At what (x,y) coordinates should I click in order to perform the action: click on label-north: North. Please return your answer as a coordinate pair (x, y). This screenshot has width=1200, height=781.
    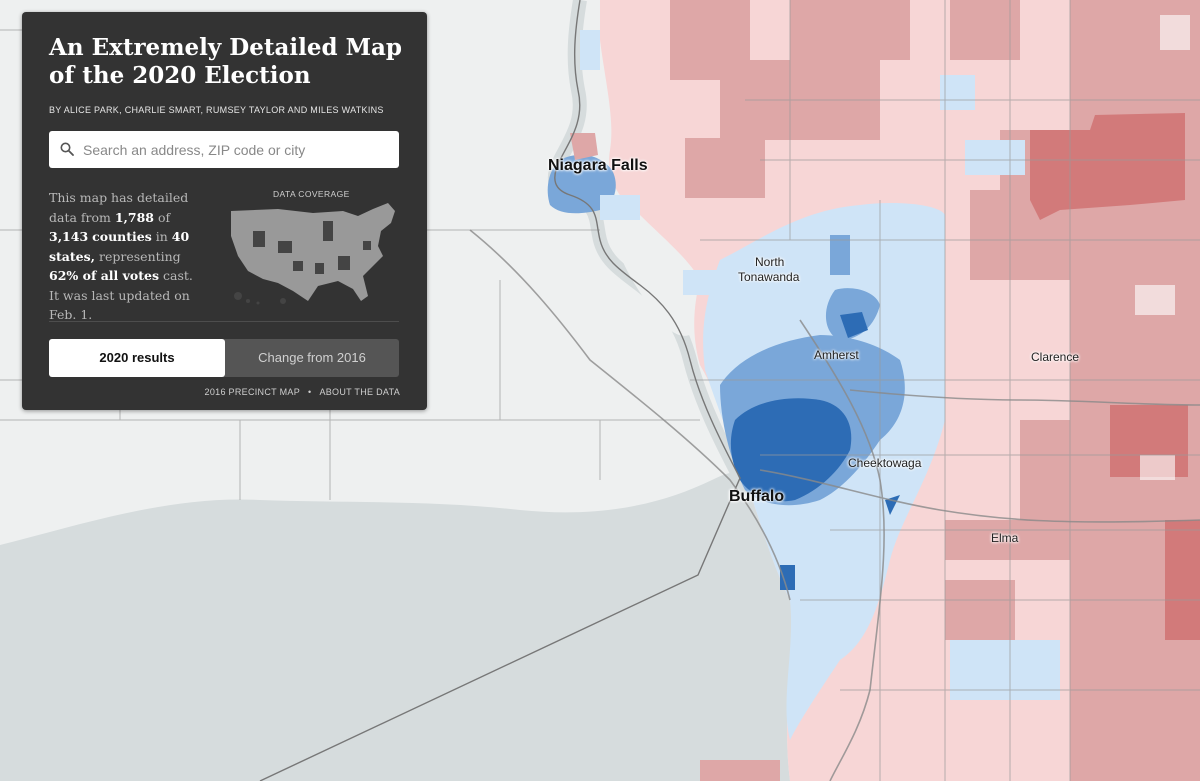
    Looking at the image, I should click on (770, 262).